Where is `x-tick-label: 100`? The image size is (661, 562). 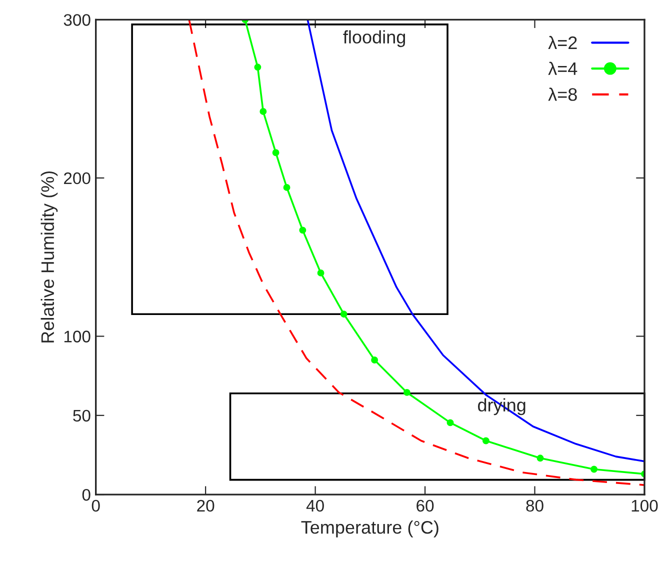 x-tick-label: 100 is located at coordinates (645, 506).